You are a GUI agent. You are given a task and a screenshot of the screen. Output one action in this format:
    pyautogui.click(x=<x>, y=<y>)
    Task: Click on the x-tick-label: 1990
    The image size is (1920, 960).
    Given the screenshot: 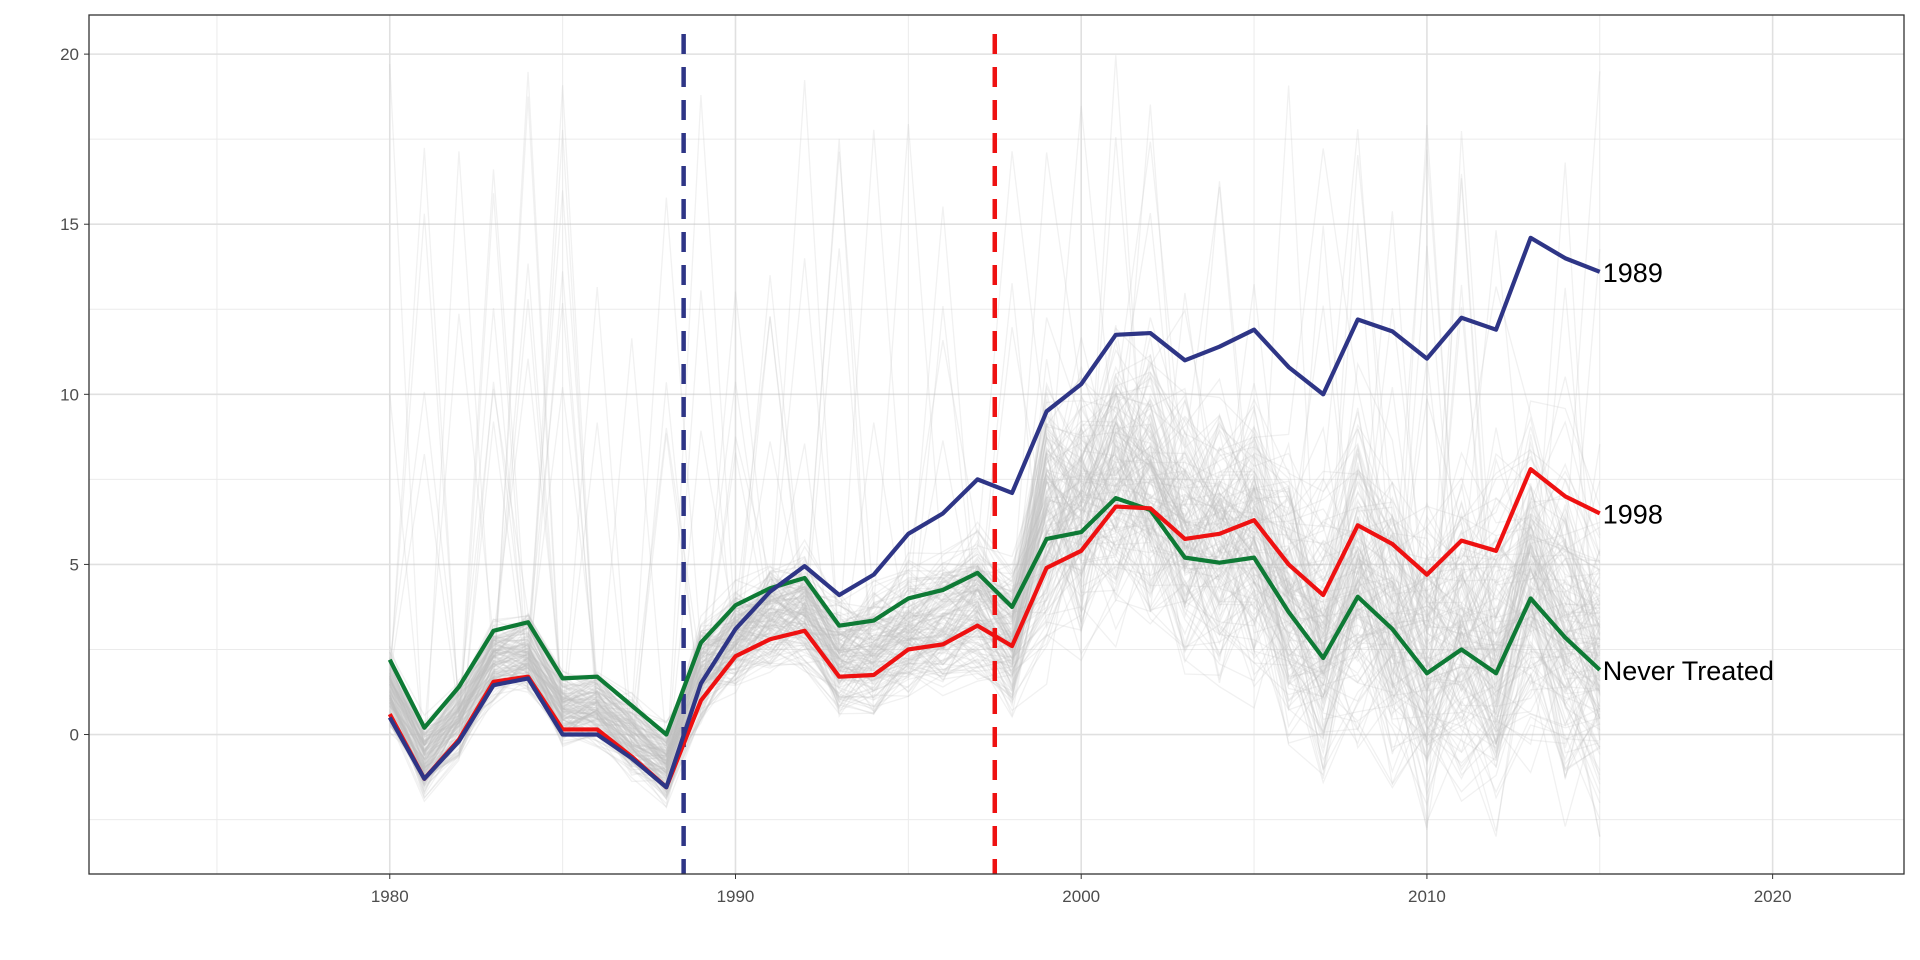 What is the action you would take?
    pyautogui.click(x=736, y=896)
    